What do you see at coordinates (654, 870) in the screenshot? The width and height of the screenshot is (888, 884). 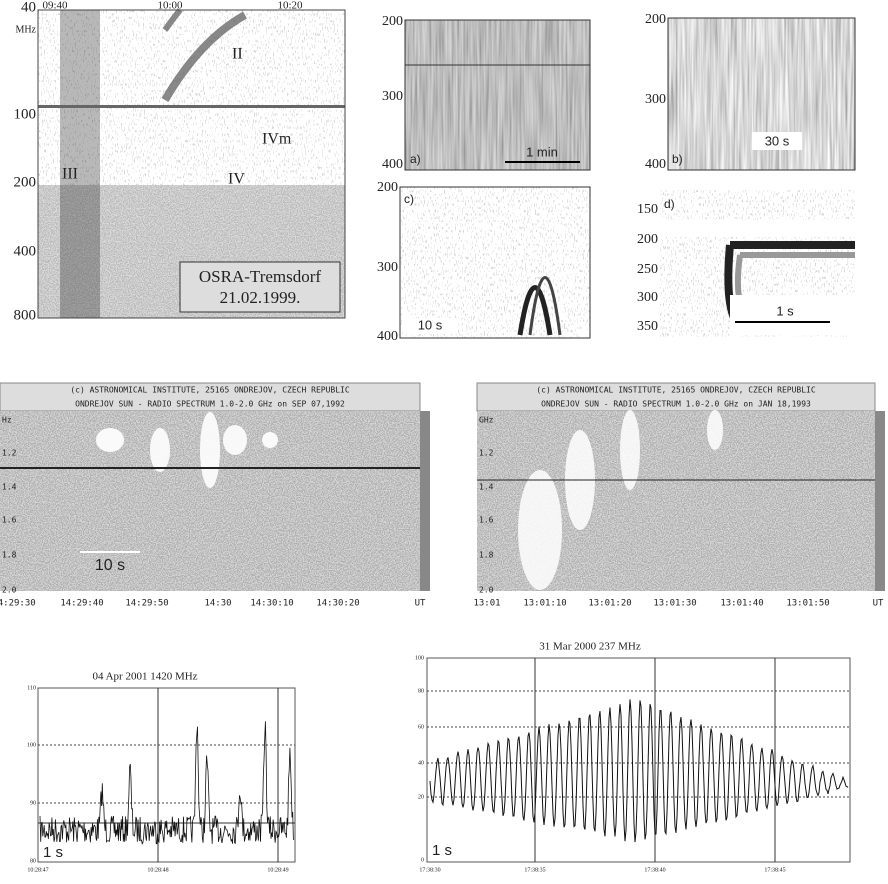 I see `x-tick-label: 17:38:40` at bounding box center [654, 870].